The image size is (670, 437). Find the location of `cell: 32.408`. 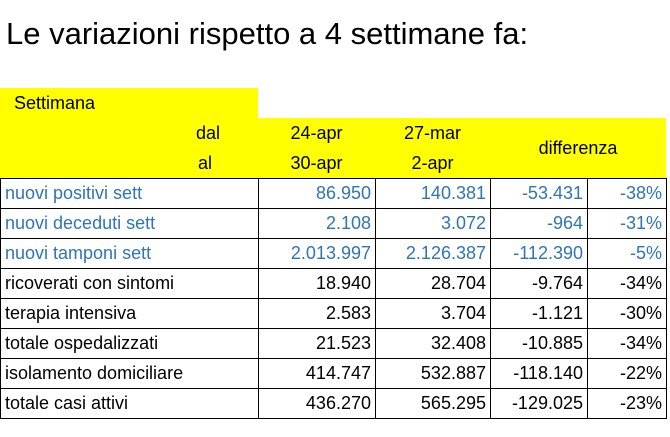

cell: 32.408 is located at coordinates (433, 343).